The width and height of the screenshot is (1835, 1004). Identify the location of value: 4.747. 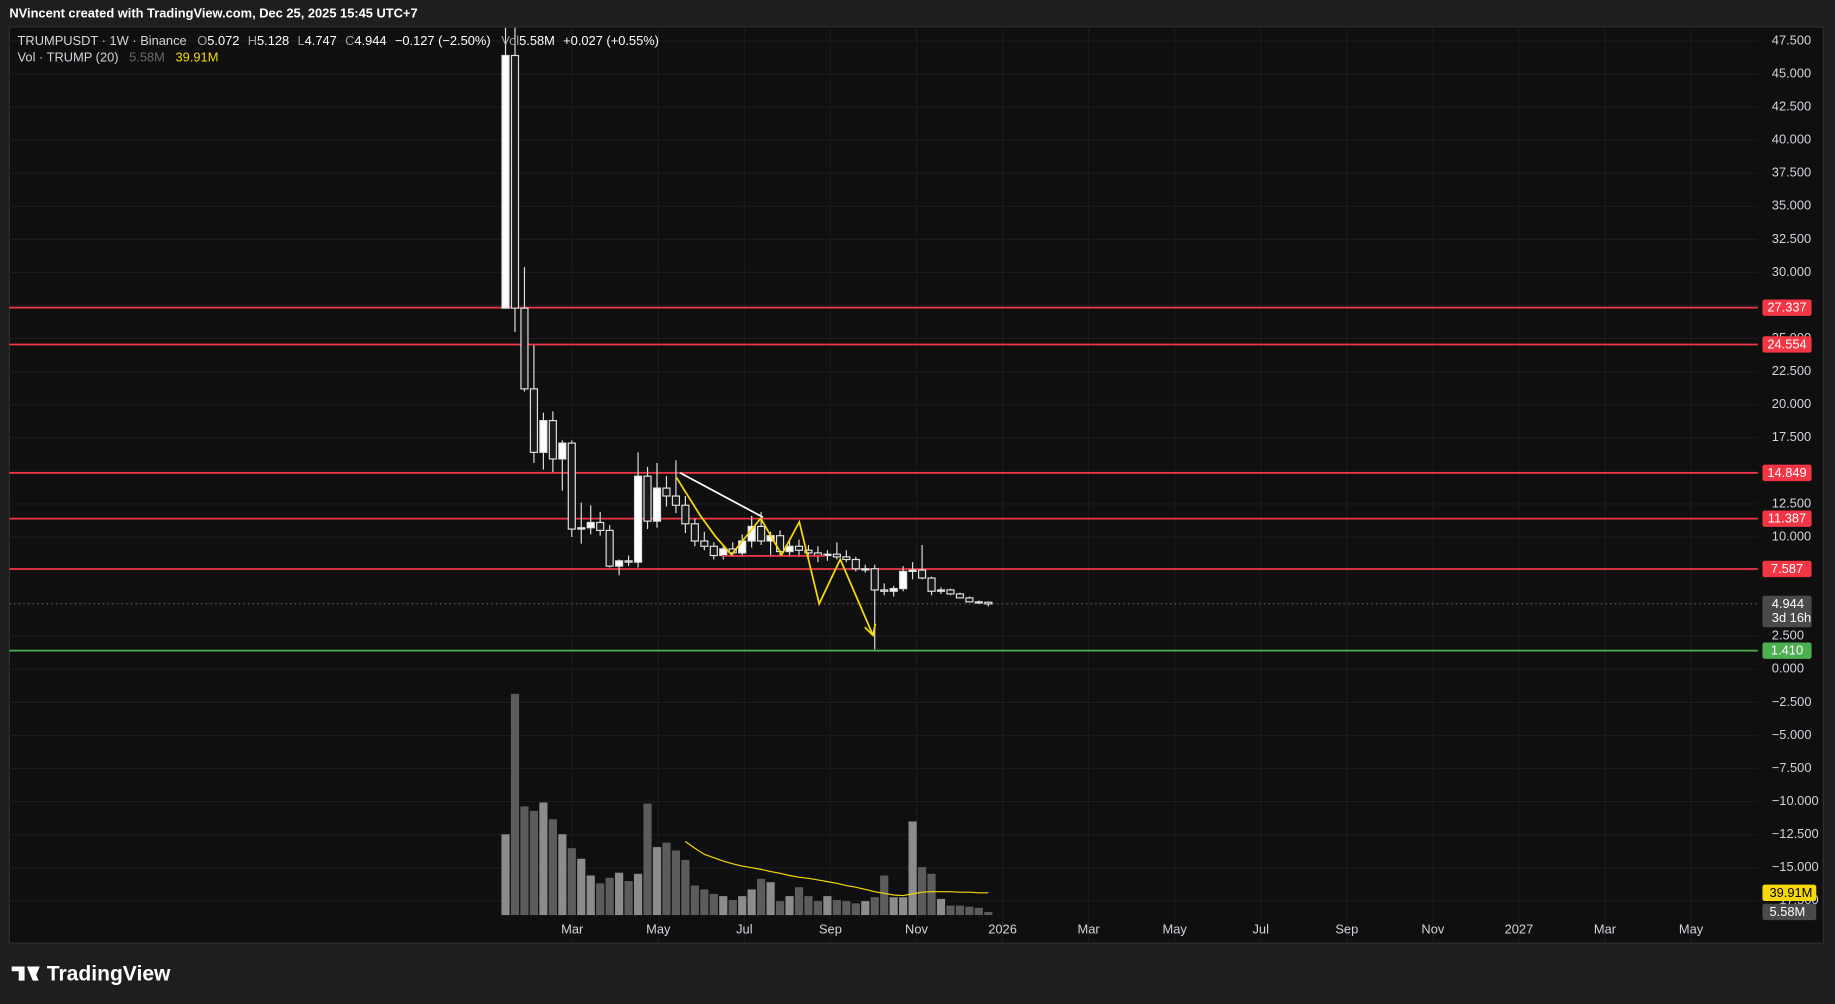
(321, 41).